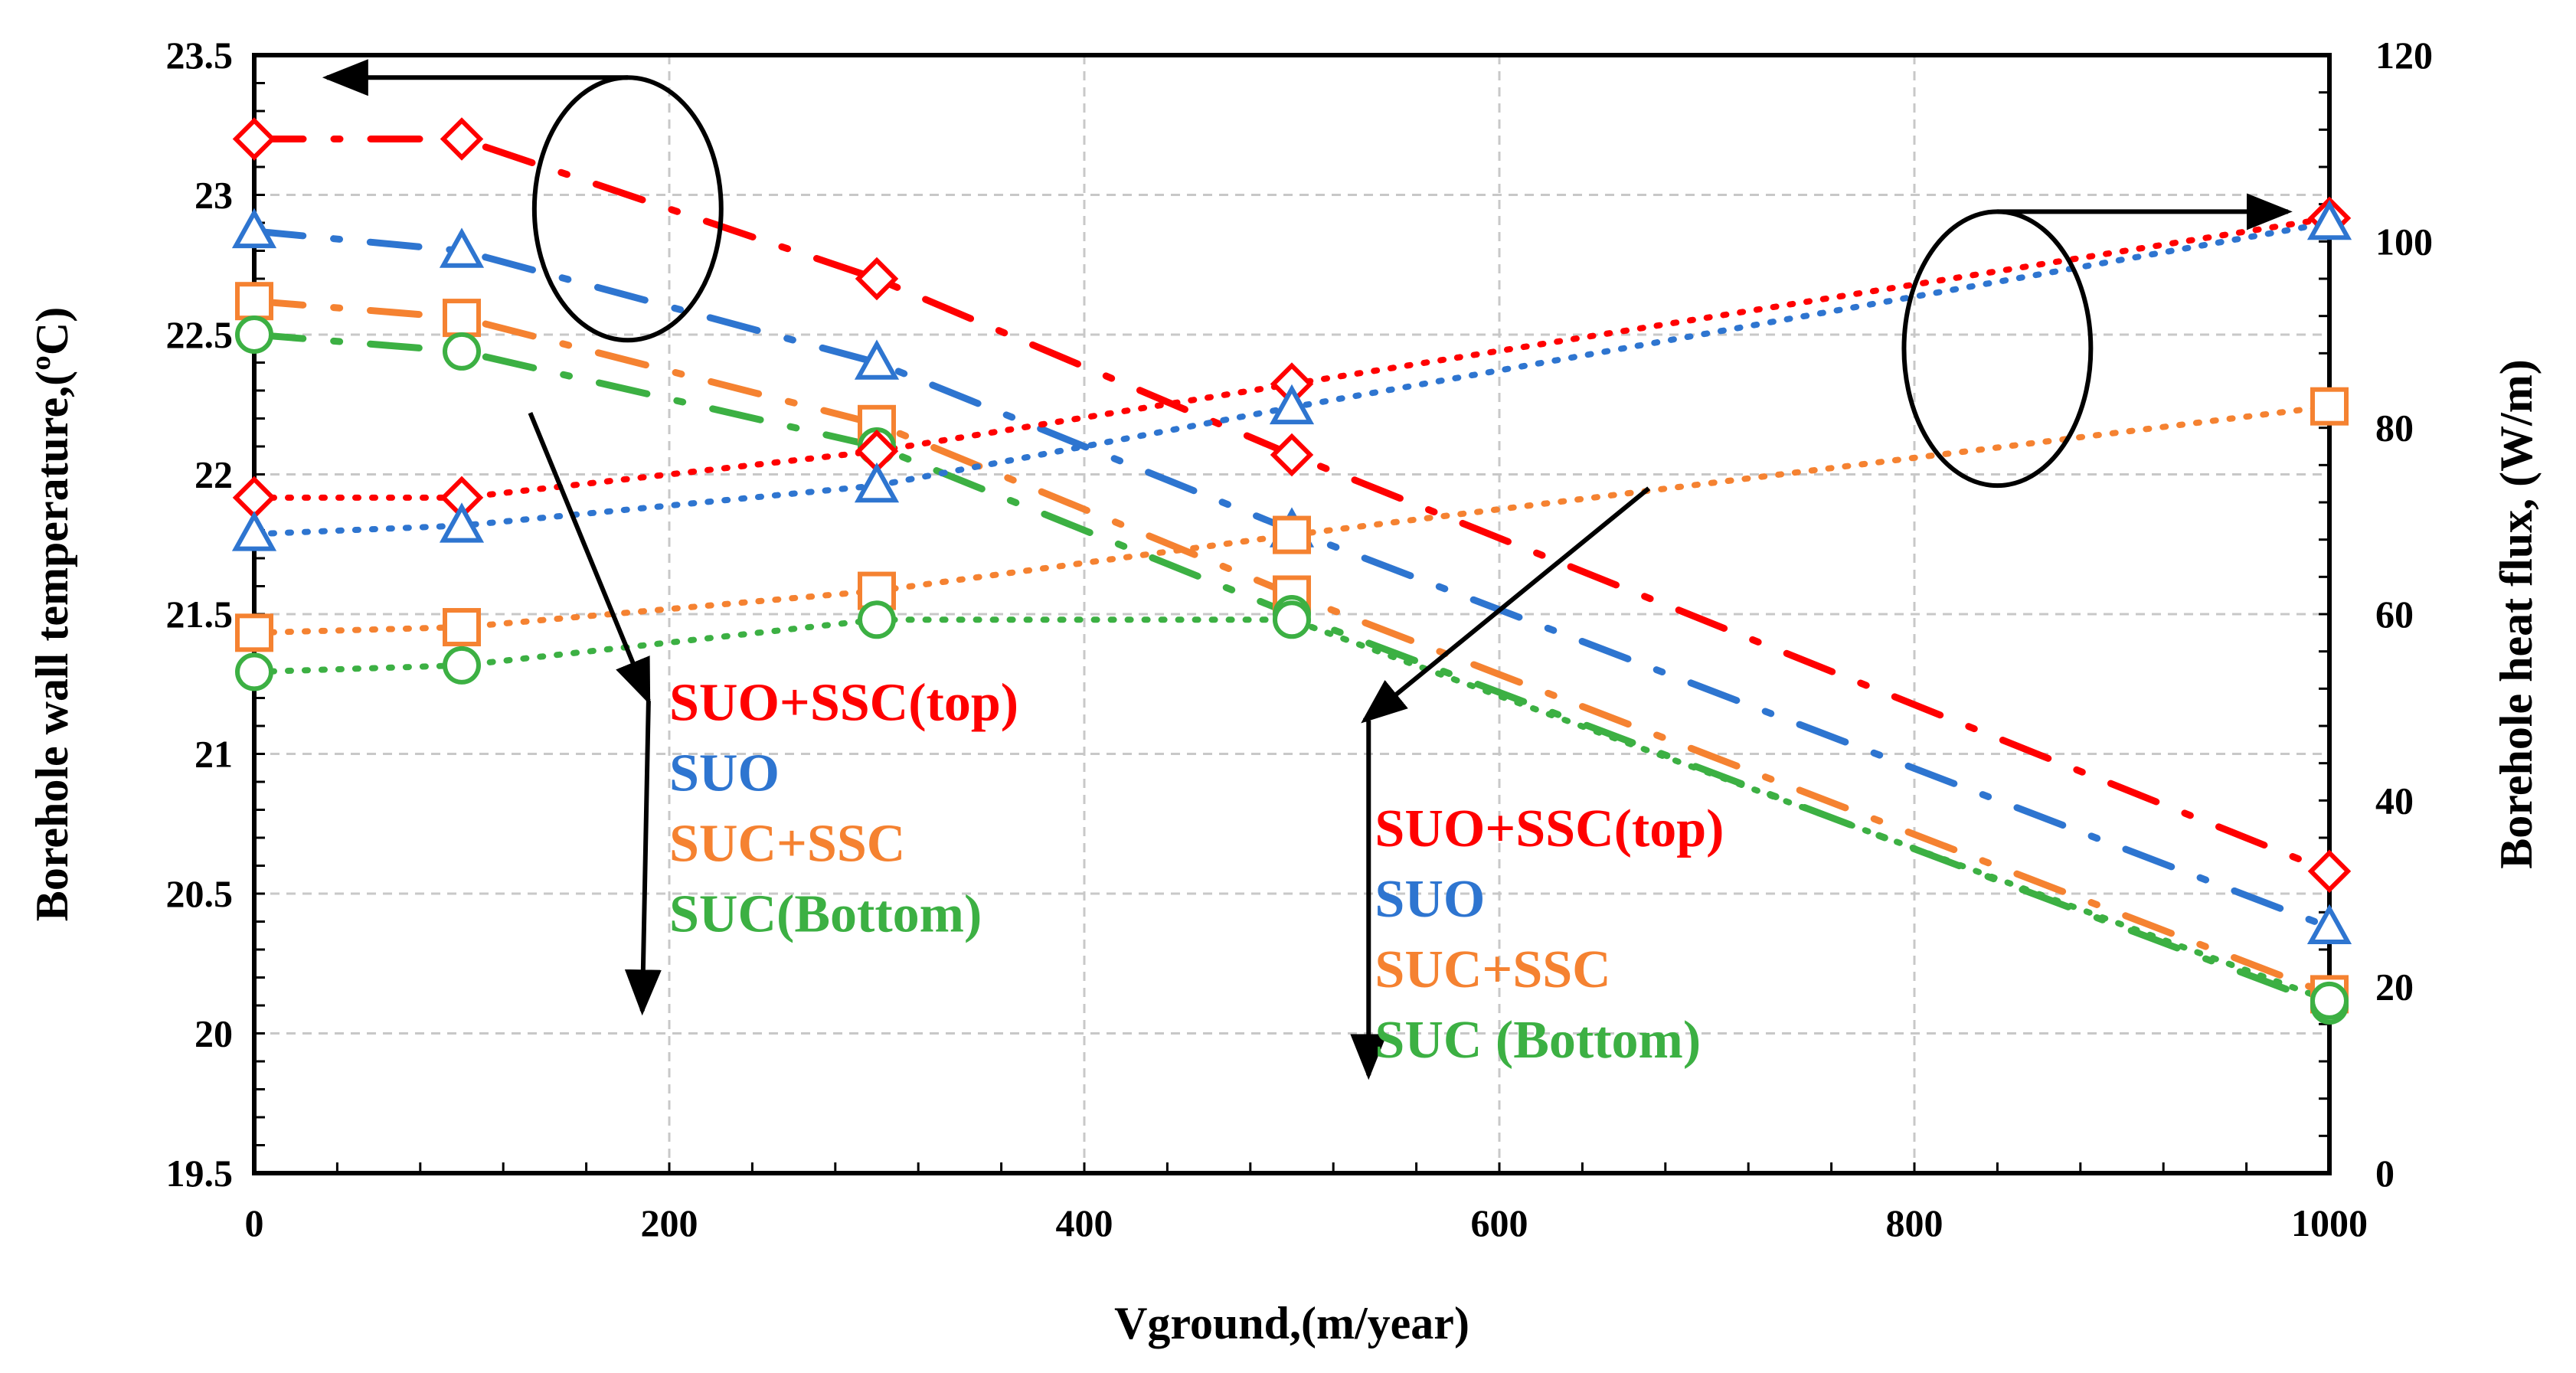 The image size is (2576, 1373). I want to click on y-left-tick-label: 20.5, so click(200, 894).